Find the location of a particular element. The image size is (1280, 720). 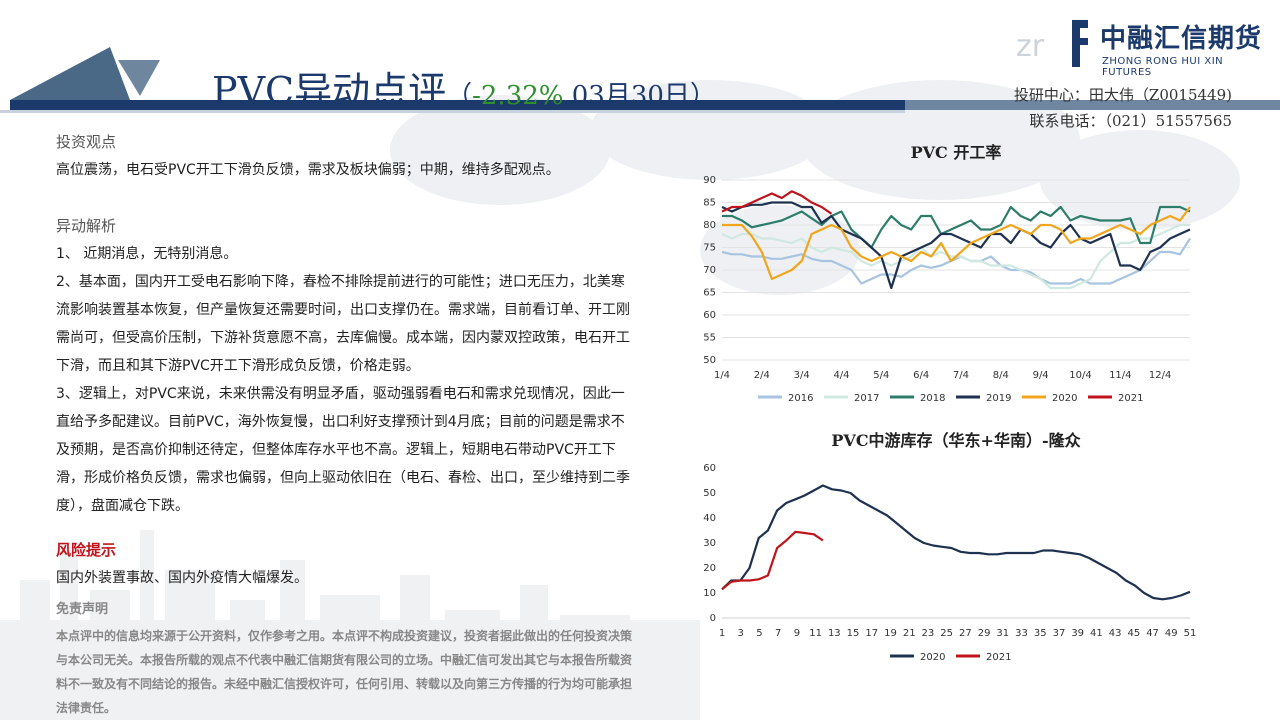

x-tick-label: 33 is located at coordinates (1021, 633).